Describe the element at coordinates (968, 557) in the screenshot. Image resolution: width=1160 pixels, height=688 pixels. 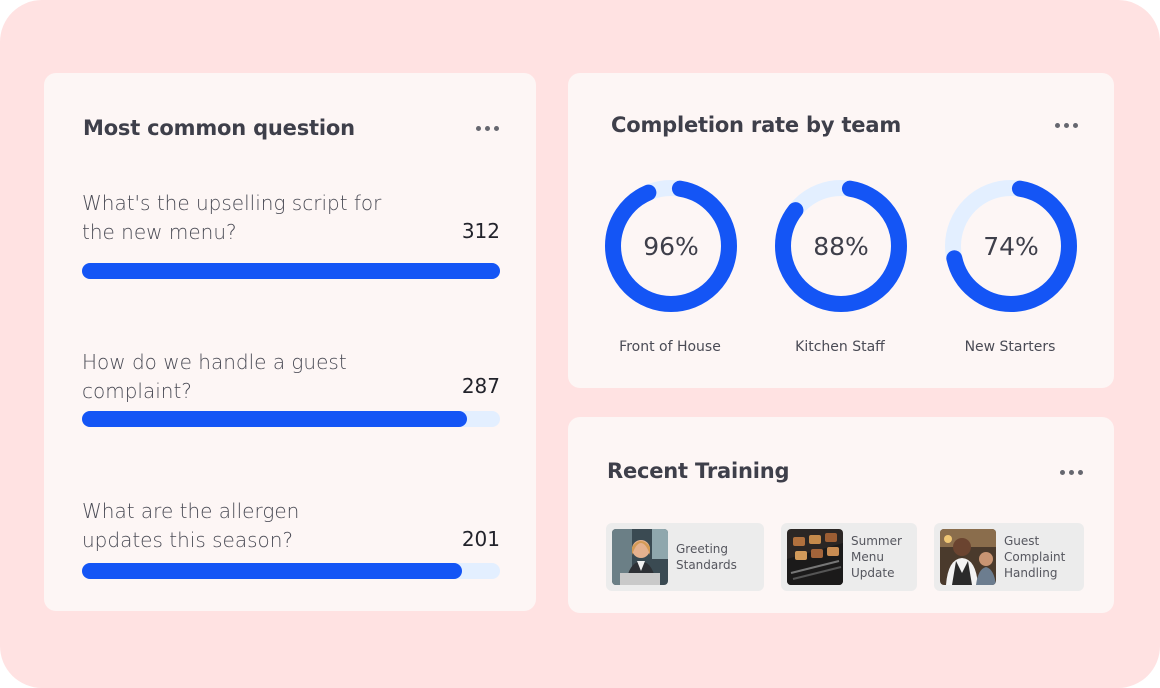
I see `waiter-photo-icon` at that location.